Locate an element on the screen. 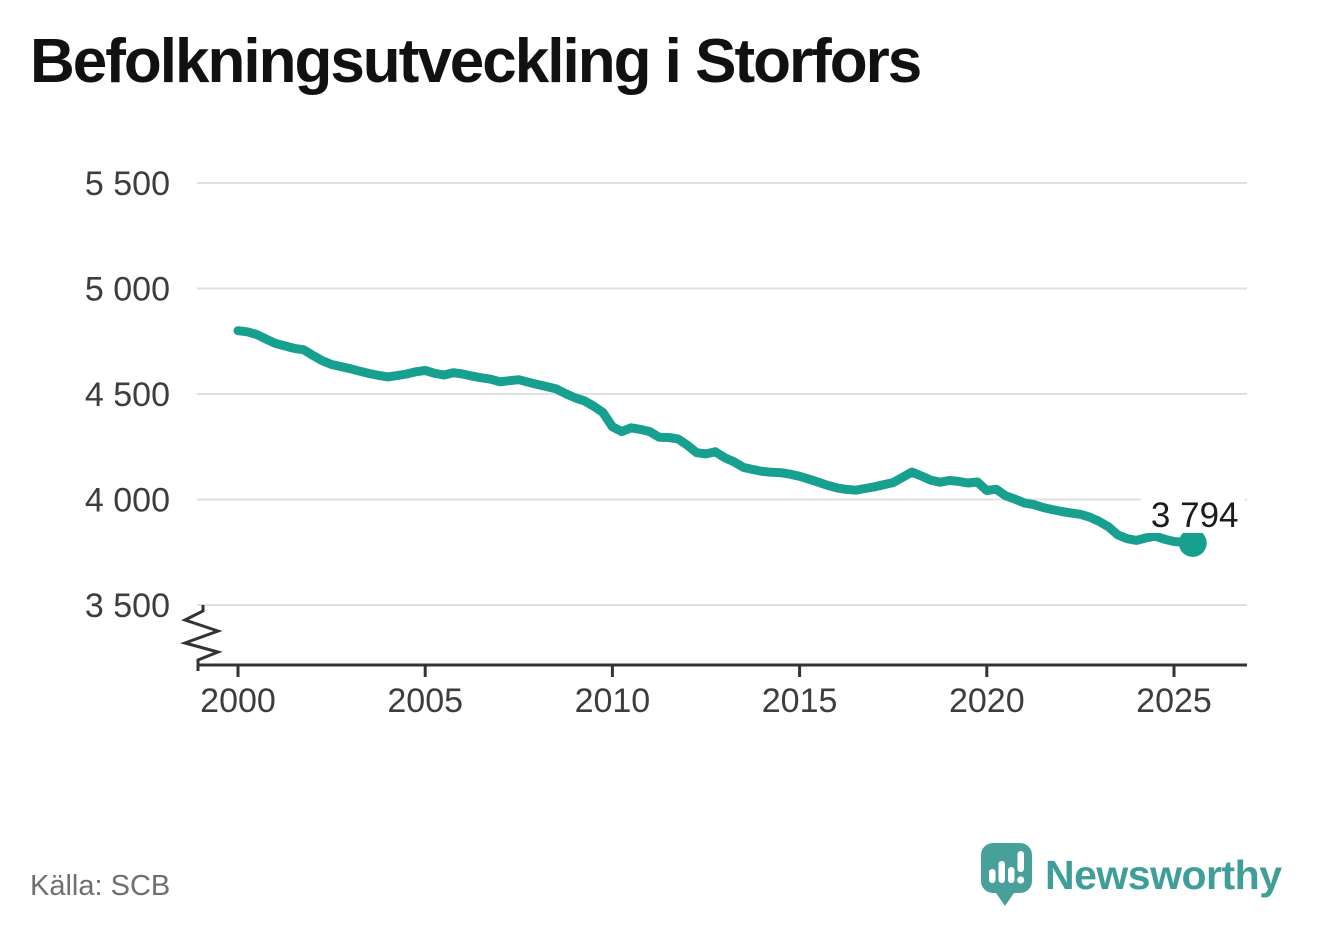  end-point-dot is located at coordinates (1192, 542).